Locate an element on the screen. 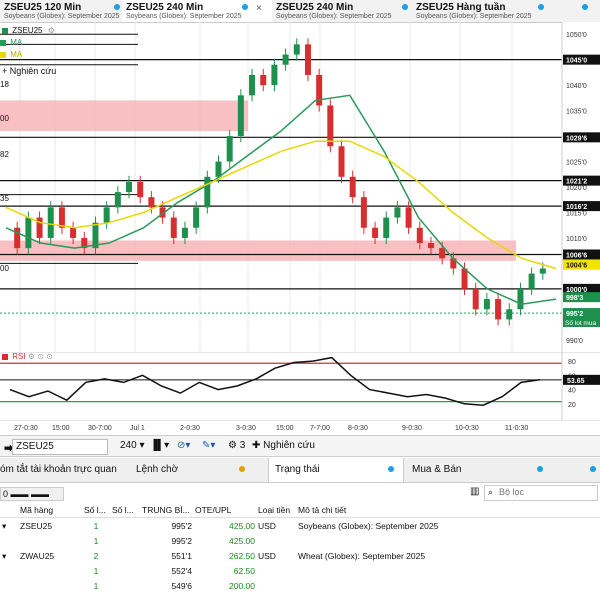 The image size is (600, 600). table-row: 1 549'6 200.00 is located at coordinates (300, 586).